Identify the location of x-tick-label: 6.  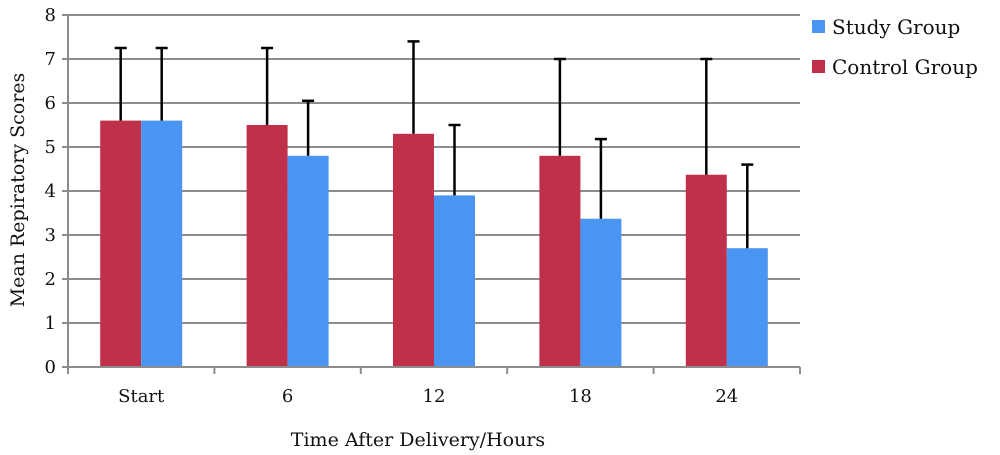
(287, 396).